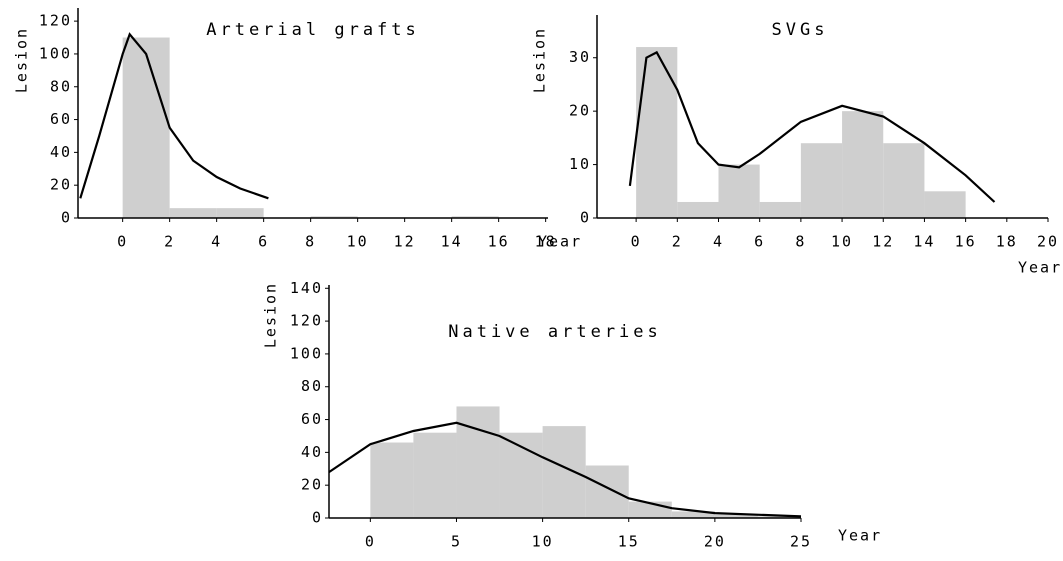 Image resolution: width=1063 pixels, height=561 pixels. Describe the element at coordinates (580, 164) in the screenshot. I see `y-tick-label: 10` at that location.